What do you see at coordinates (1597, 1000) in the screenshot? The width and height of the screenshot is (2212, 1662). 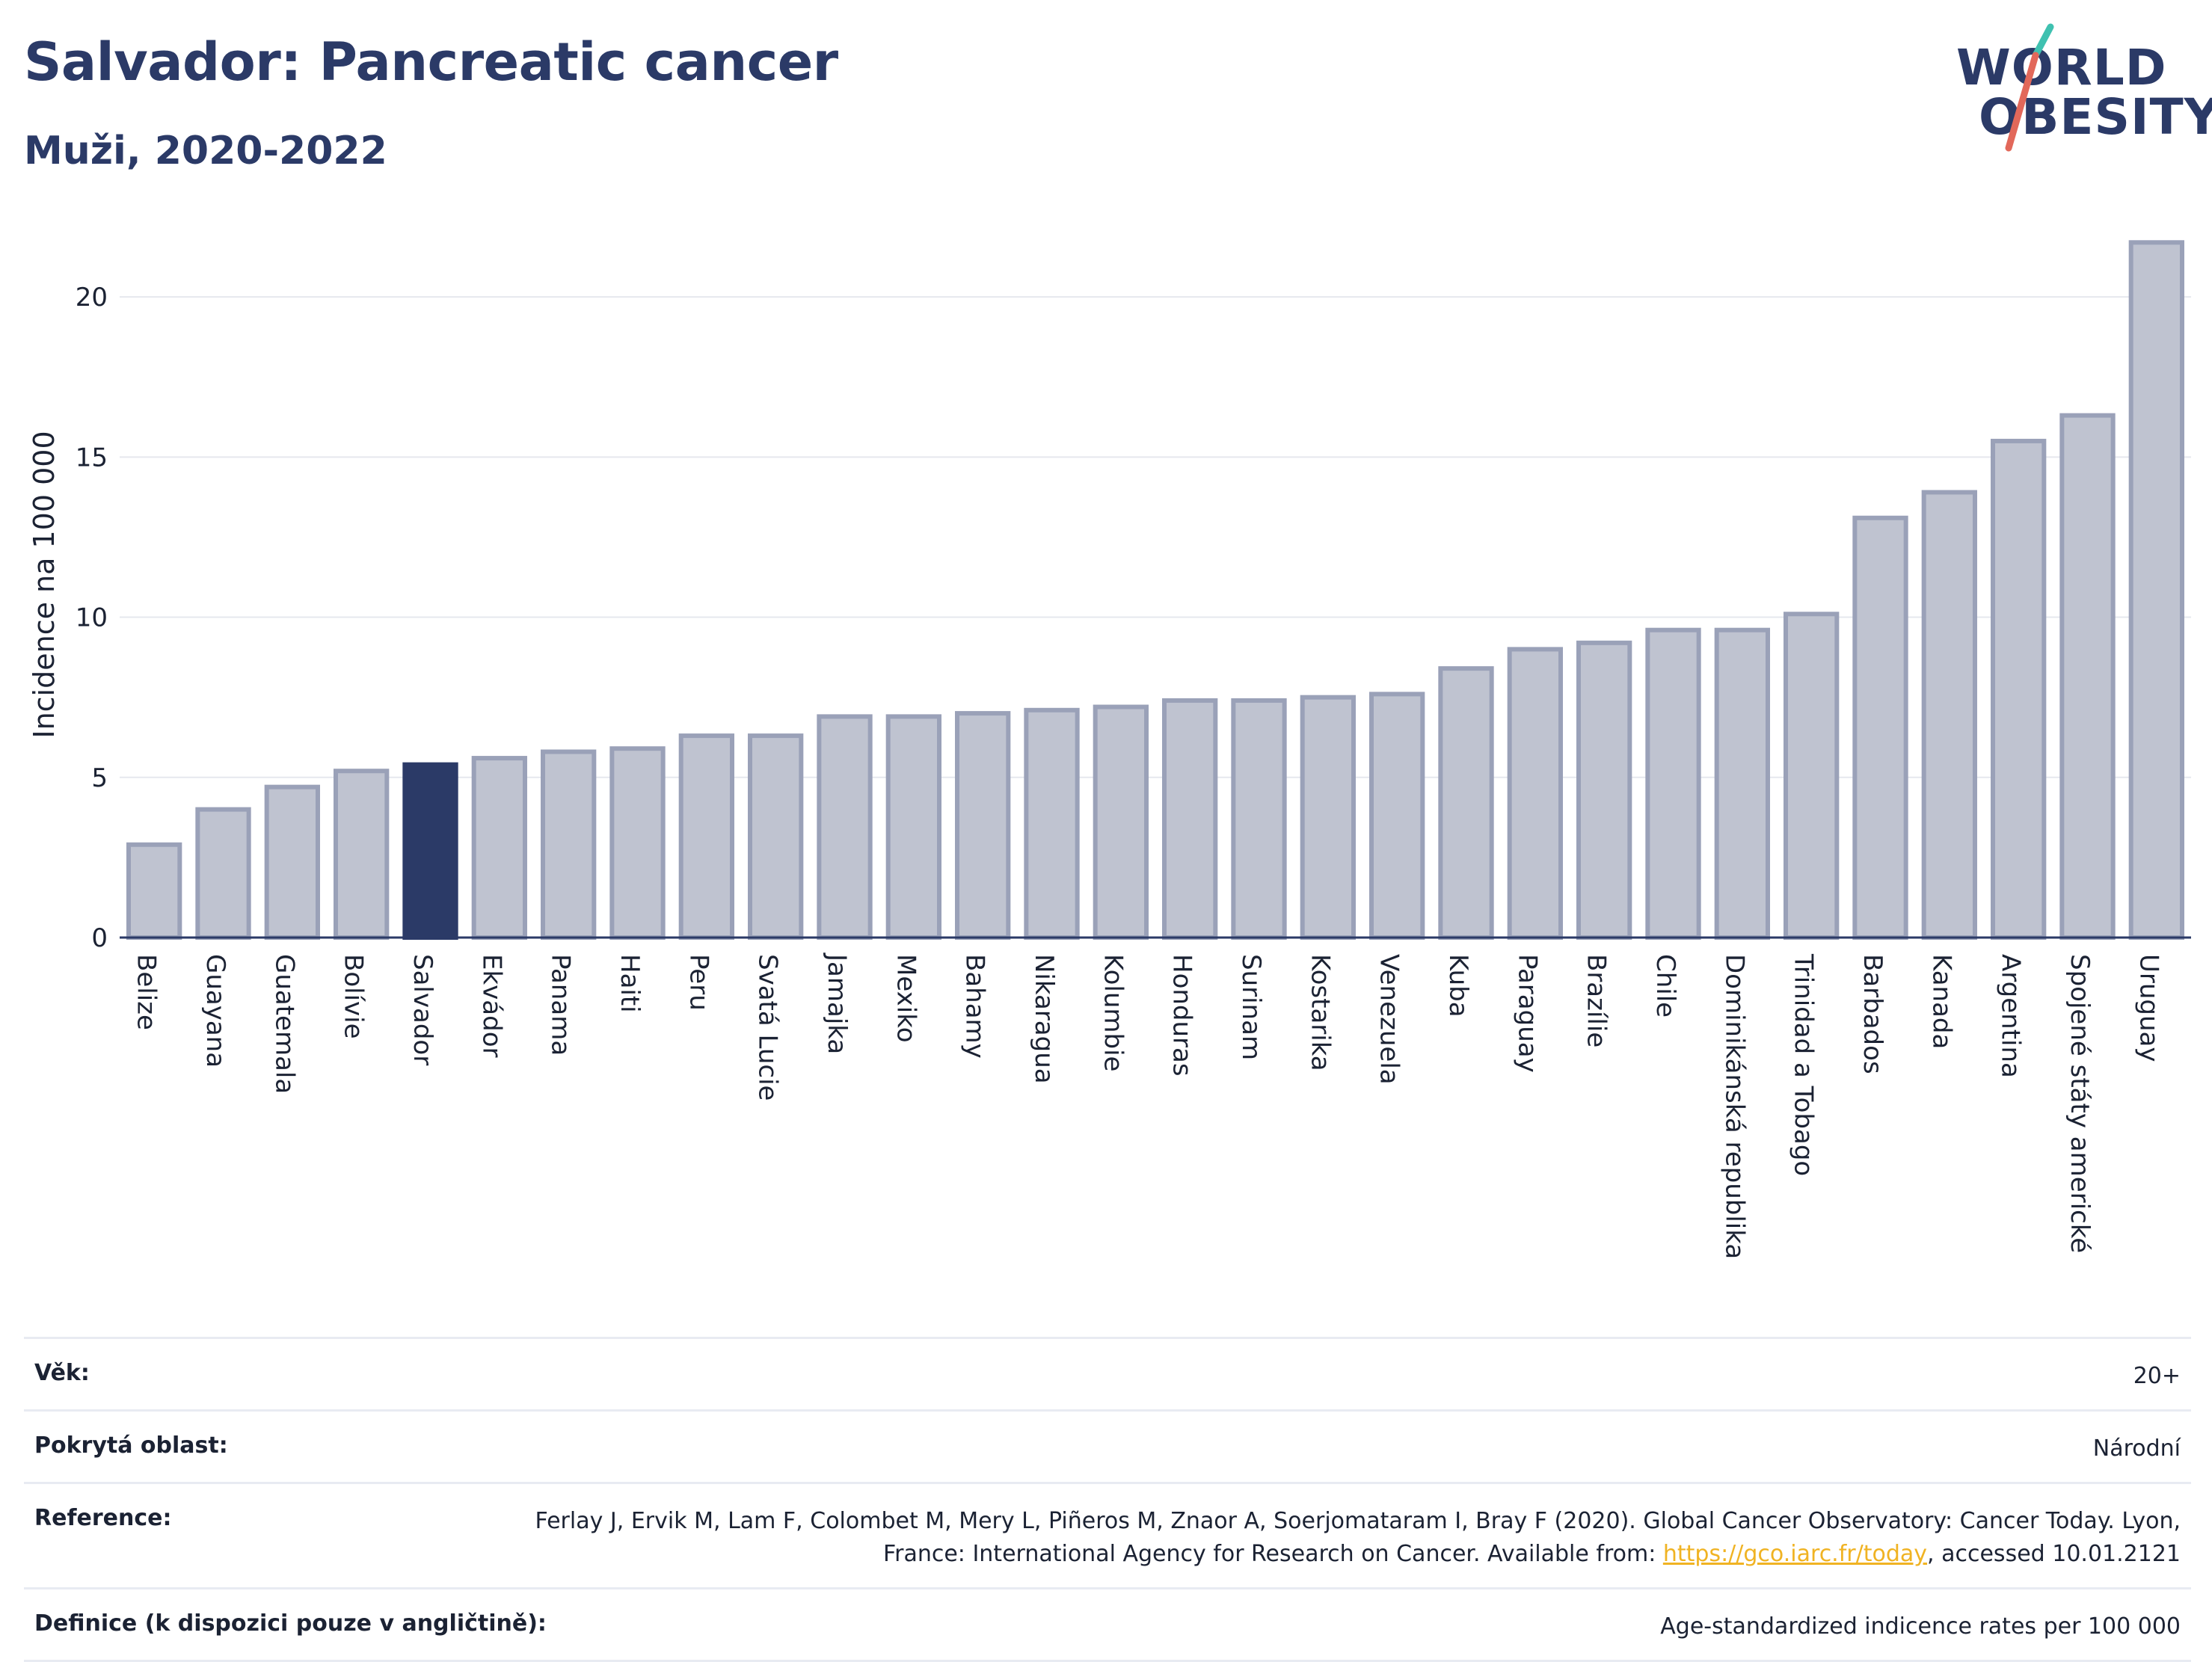 I see `x-tick-label: Brazílie` at bounding box center [1597, 1000].